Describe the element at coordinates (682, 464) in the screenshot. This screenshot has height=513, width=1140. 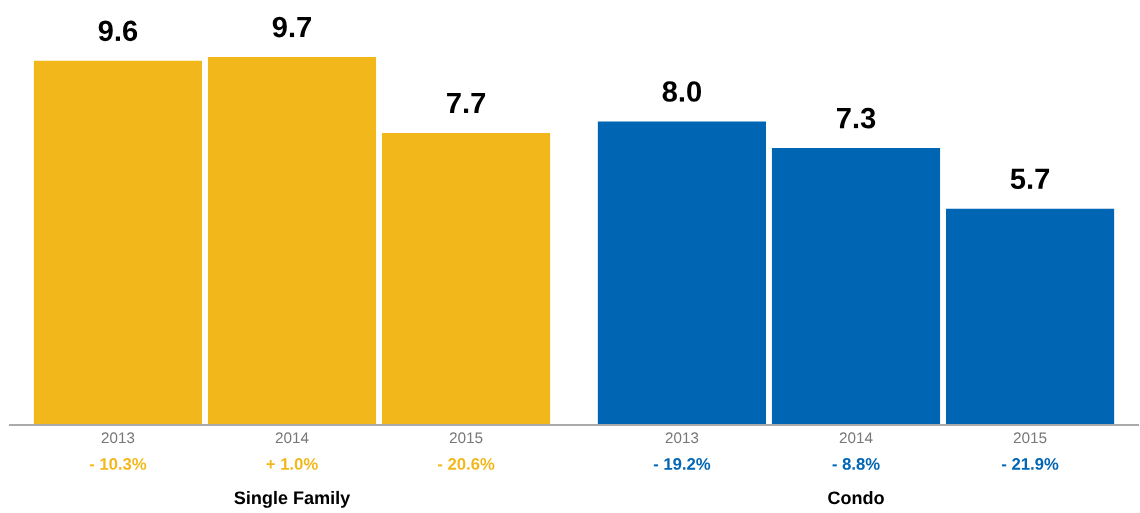
I see `text: - 19.2%` at that location.